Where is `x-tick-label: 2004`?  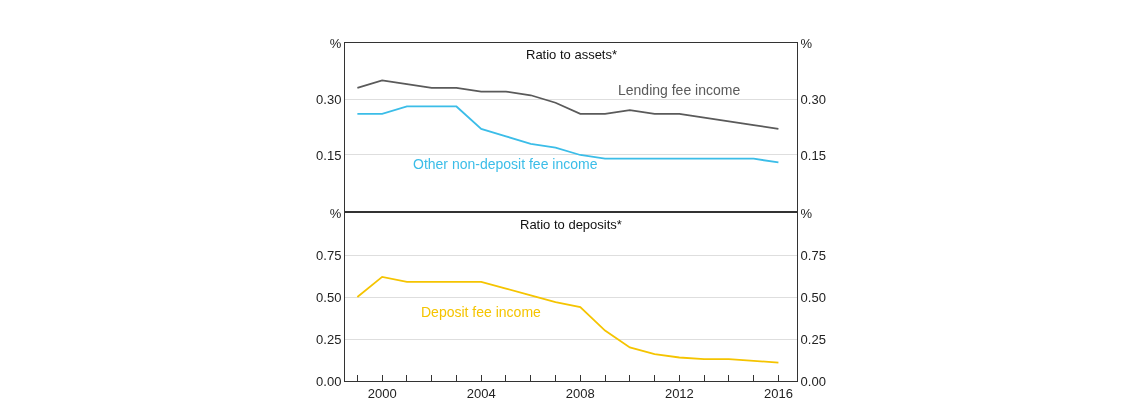
x-tick-label: 2004 is located at coordinates (481, 393).